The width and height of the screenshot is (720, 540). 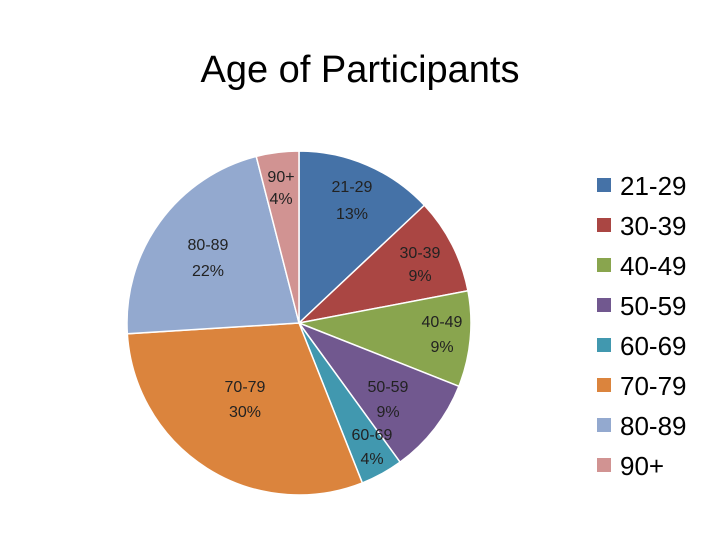 What do you see at coordinates (653, 266) in the screenshot?
I see `legend-label: 40-49` at bounding box center [653, 266].